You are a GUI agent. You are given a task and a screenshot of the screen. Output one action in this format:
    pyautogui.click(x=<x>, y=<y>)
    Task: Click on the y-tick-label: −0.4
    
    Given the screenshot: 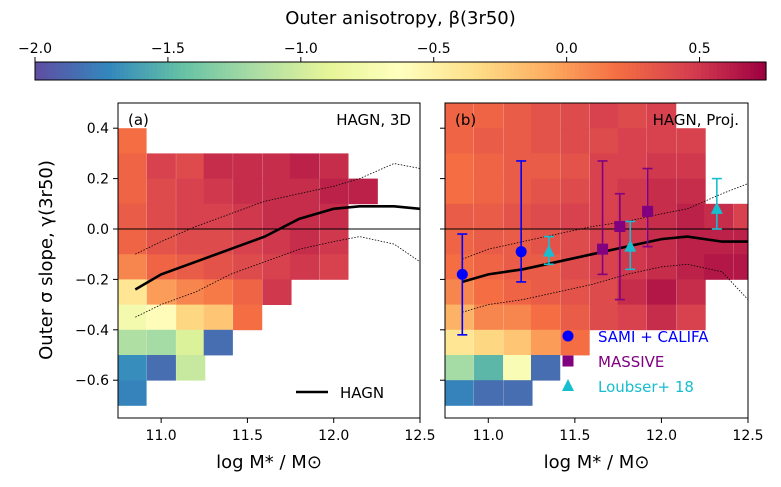 What is the action you would take?
    pyautogui.click(x=92, y=331)
    